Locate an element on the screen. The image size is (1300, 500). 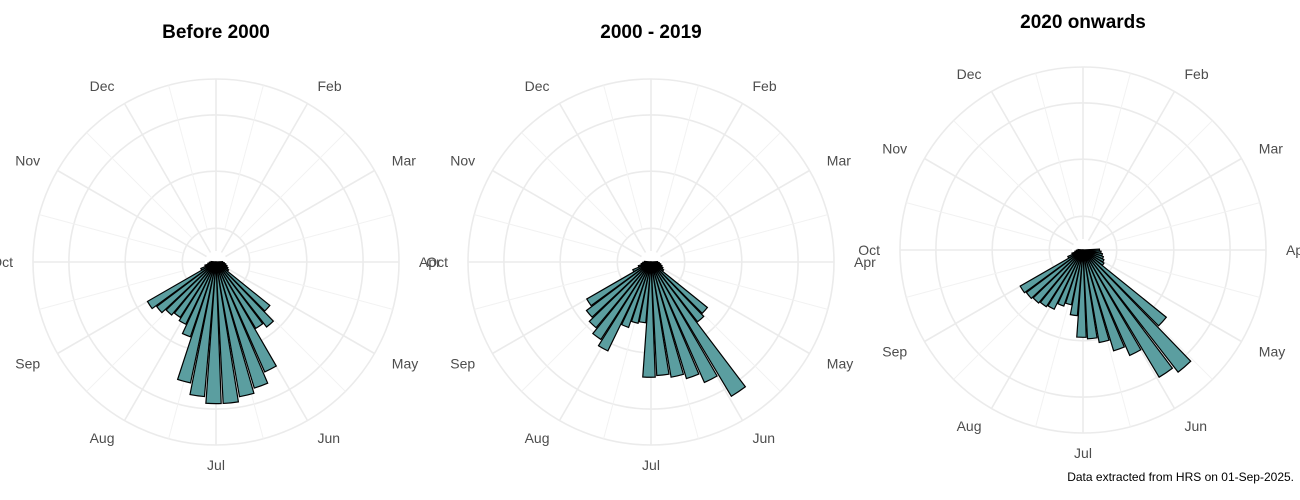
data-source-caption: Data extracted from HRS on 01-Sep-2025. is located at coordinates (1180, 477).